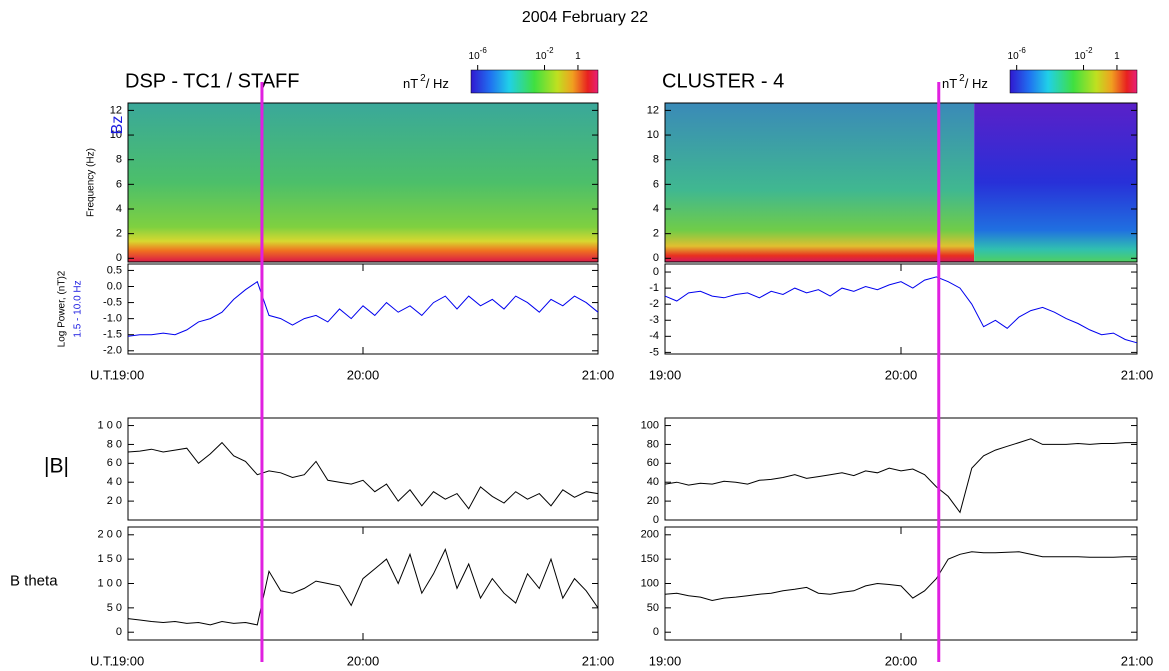 The width and height of the screenshot is (1169, 671). What do you see at coordinates (114, 482) in the screenshot?
I see `y-tick-label: 4 0` at bounding box center [114, 482].